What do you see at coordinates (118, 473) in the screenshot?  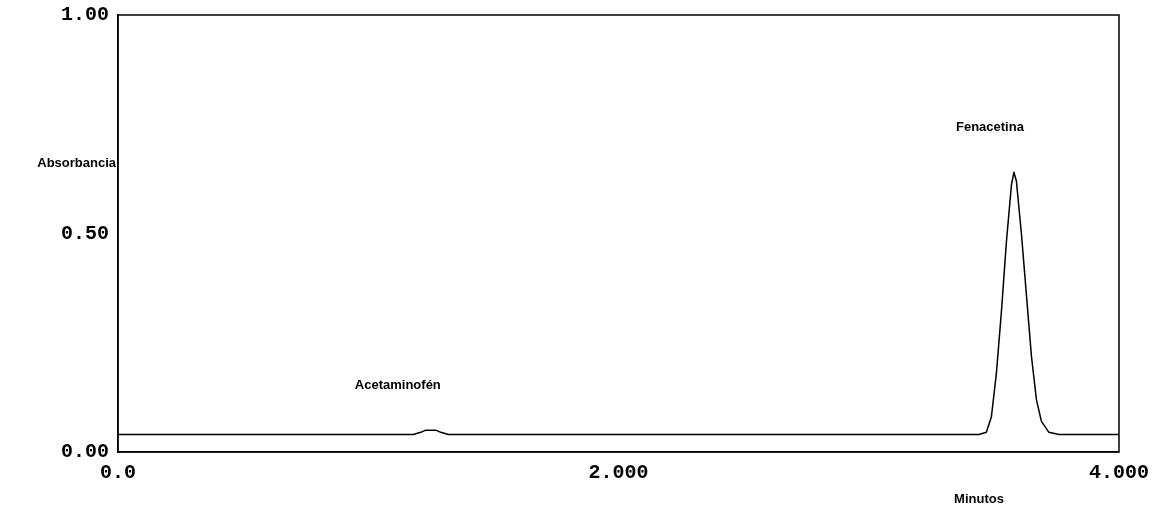 I see `x-tick-label: 0.0` at bounding box center [118, 473].